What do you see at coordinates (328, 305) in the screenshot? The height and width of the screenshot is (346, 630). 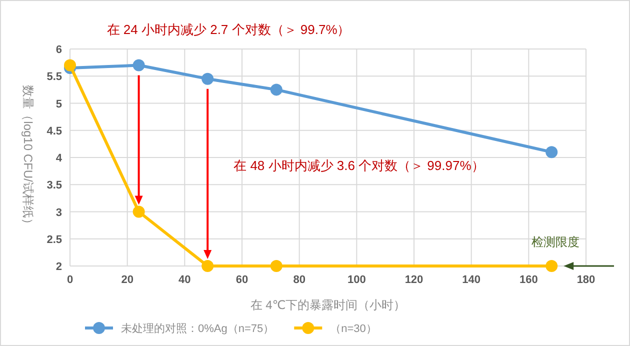 I see `x-axis-title: 在 4℃下的暴露时间（小时）` at bounding box center [328, 305].